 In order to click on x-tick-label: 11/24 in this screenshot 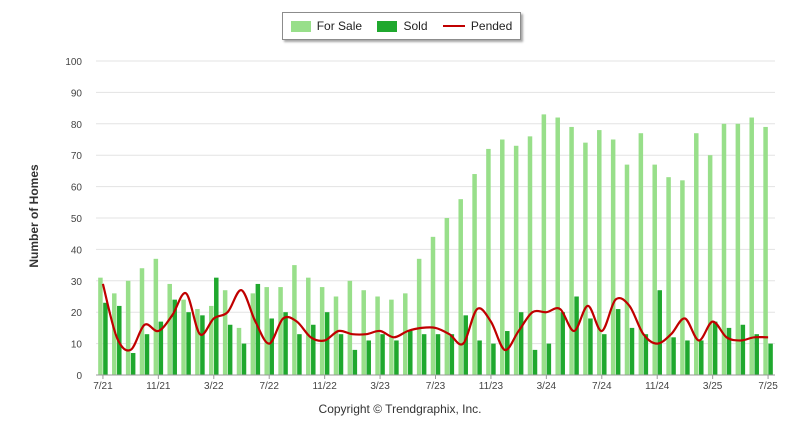, I will do `click(657, 386)`.